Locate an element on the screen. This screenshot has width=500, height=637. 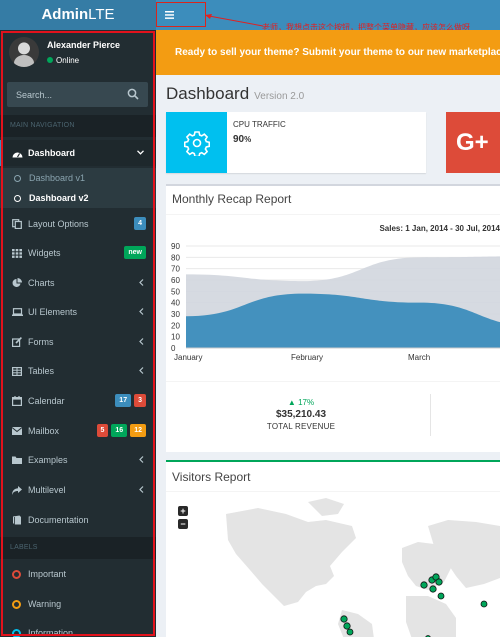
sidebar-item-layout-options: Layout Options 4 is located at coordinates (78, 224).